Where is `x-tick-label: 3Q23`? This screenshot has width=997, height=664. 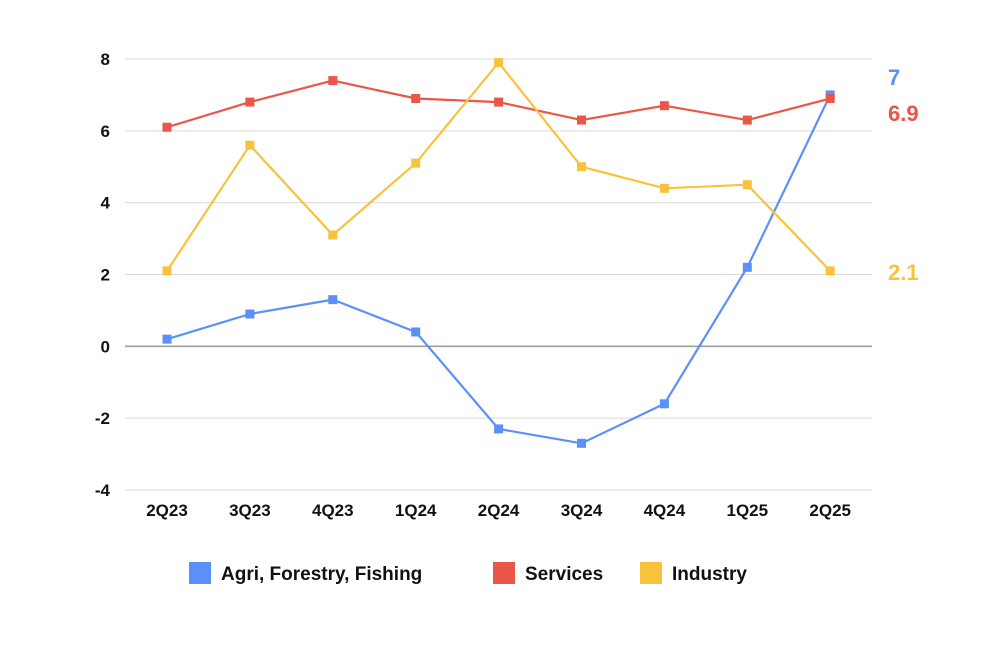
x-tick-label: 3Q23 is located at coordinates (250, 510).